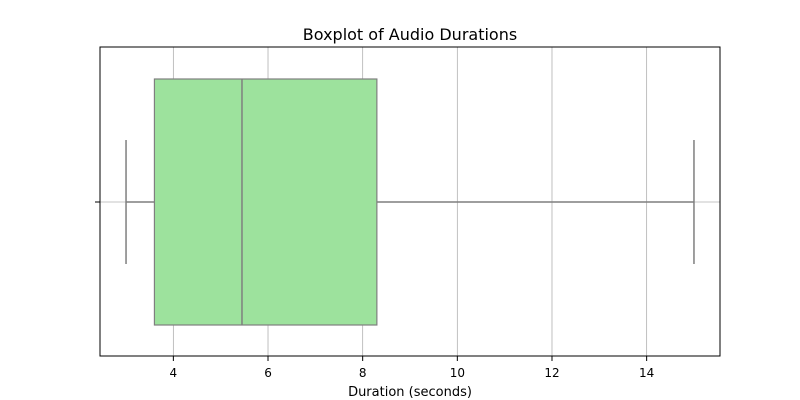  I want to click on x-axis-ticks: 4 6 8 10 12 14, so click(412, 368).